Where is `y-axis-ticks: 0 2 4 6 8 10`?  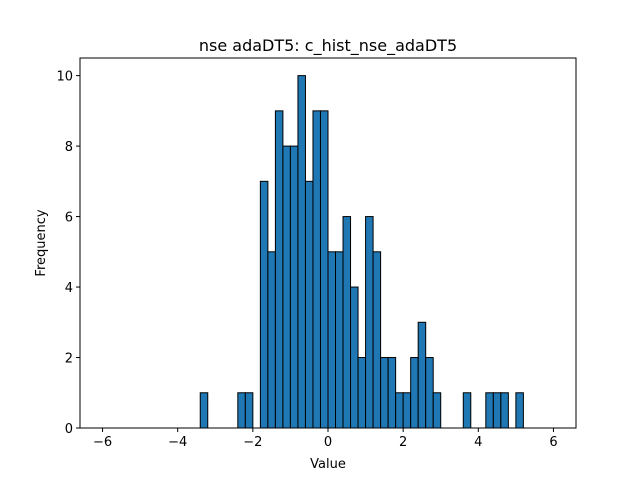 y-axis-ticks: 0 2 4 6 8 10 is located at coordinates (68, 253).